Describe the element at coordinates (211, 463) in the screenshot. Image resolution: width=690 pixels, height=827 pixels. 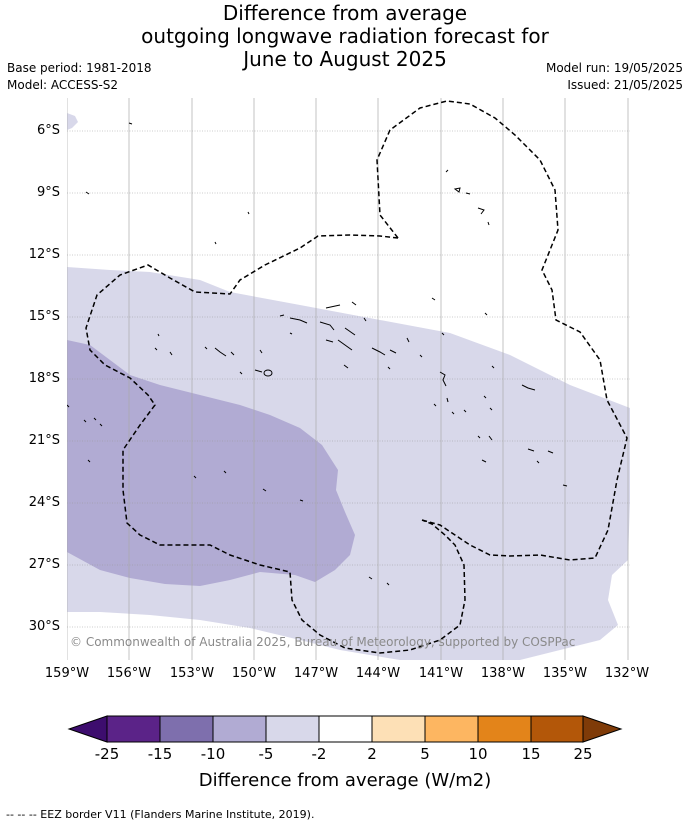
I see `anomaly-region-medium` at that location.